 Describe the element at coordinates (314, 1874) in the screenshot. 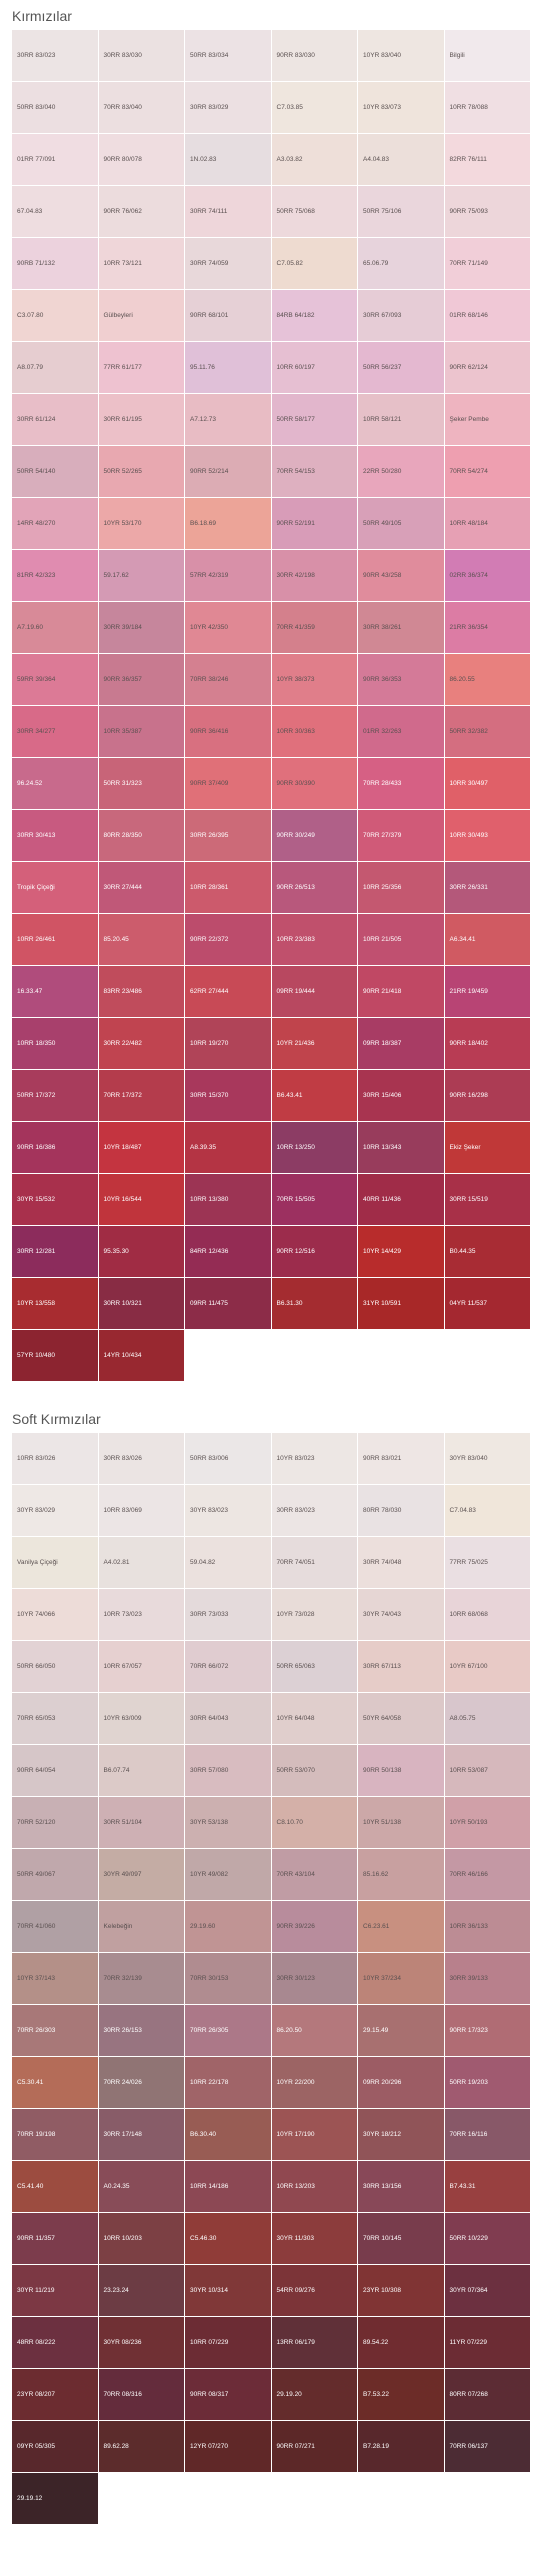

I see `color-swatch: 70RR 43/104` at that location.